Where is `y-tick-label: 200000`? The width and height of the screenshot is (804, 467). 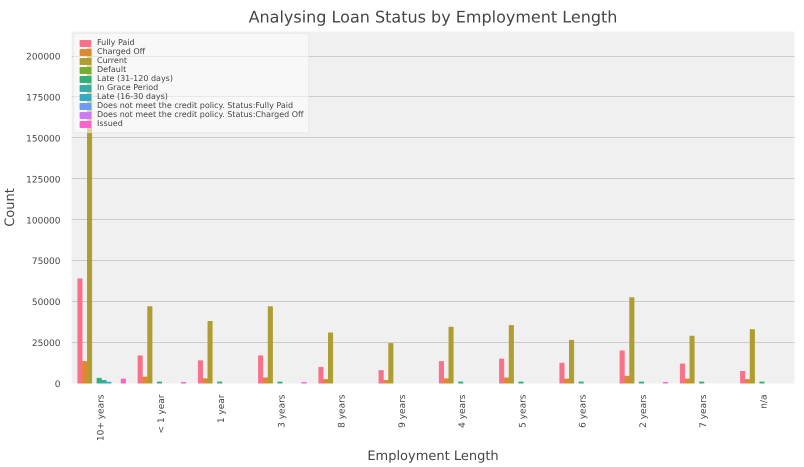 y-tick-label: 200000 is located at coordinates (43, 57).